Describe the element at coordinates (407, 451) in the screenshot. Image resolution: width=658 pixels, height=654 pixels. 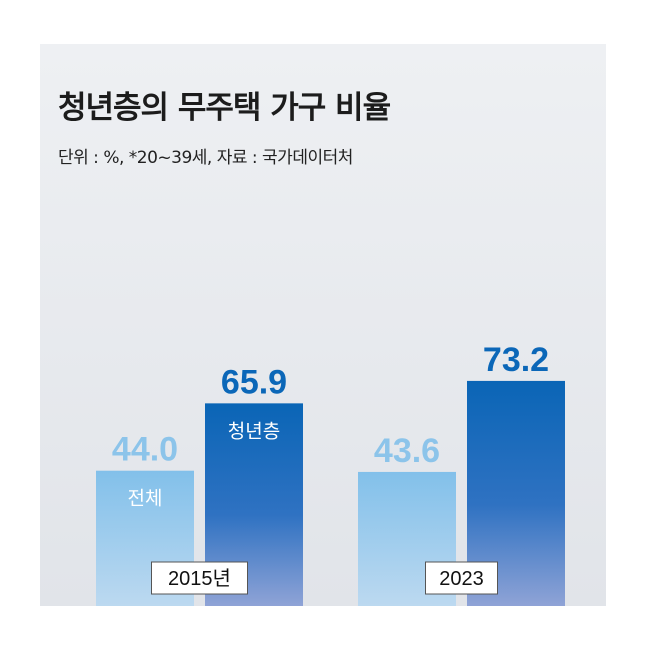
I see `value-label-total-1: 43.6` at that location.